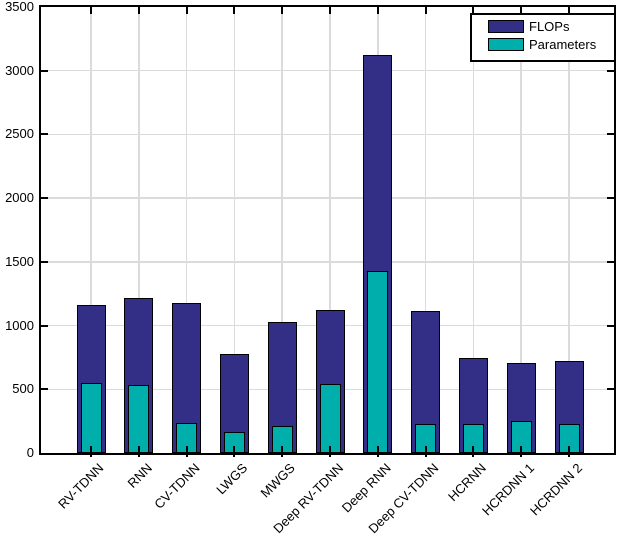 The height and width of the screenshot is (546, 622). What do you see at coordinates (506, 44) in the screenshot?
I see `parameters-swatch` at bounding box center [506, 44].